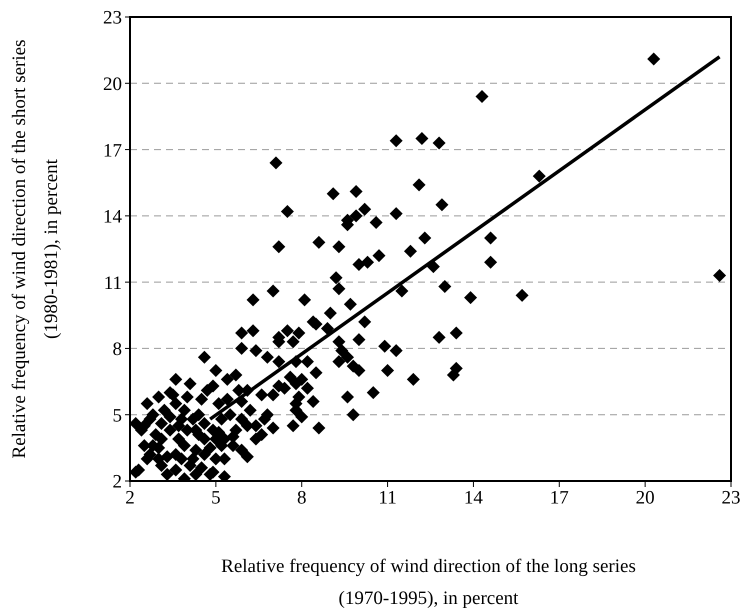 The width and height of the screenshot is (750, 613). What do you see at coordinates (117, 349) in the screenshot?
I see `y-tick-label: 8` at bounding box center [117, 349].